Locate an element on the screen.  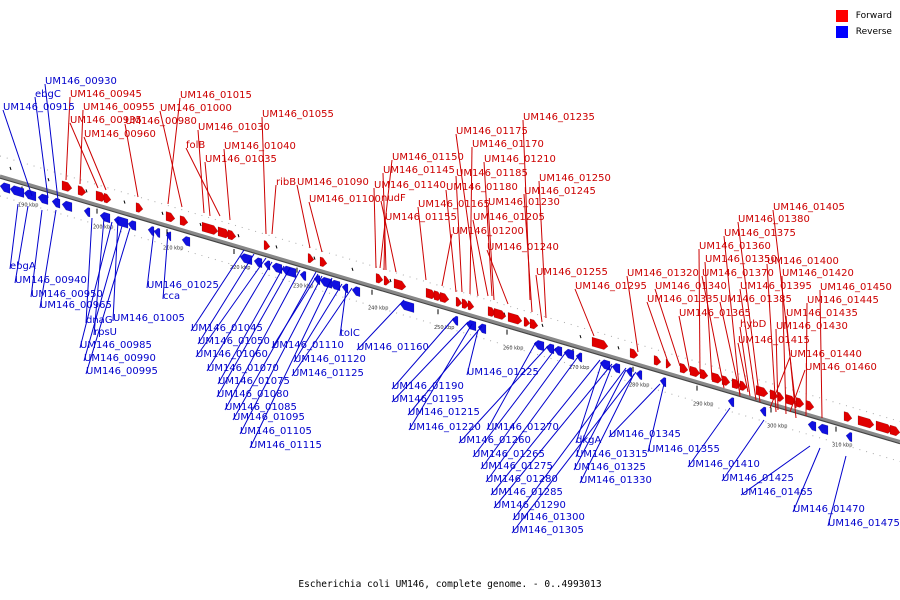
gene-label: UM146_01330 is located at coordinates (616, 480).